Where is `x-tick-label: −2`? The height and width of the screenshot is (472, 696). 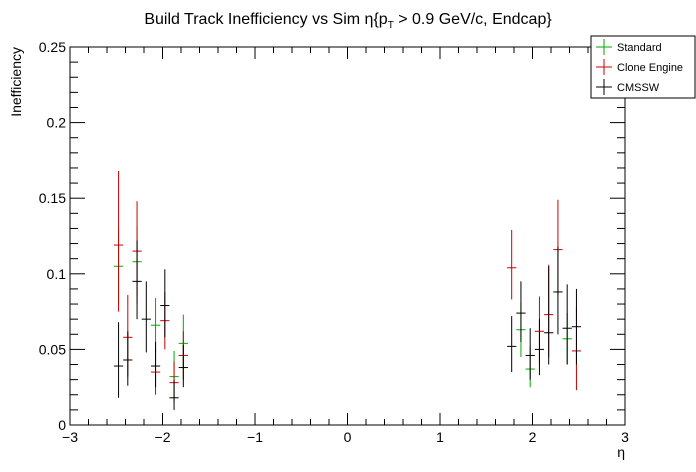
x-tick-label: −2 is located at coordinates (163, 437).